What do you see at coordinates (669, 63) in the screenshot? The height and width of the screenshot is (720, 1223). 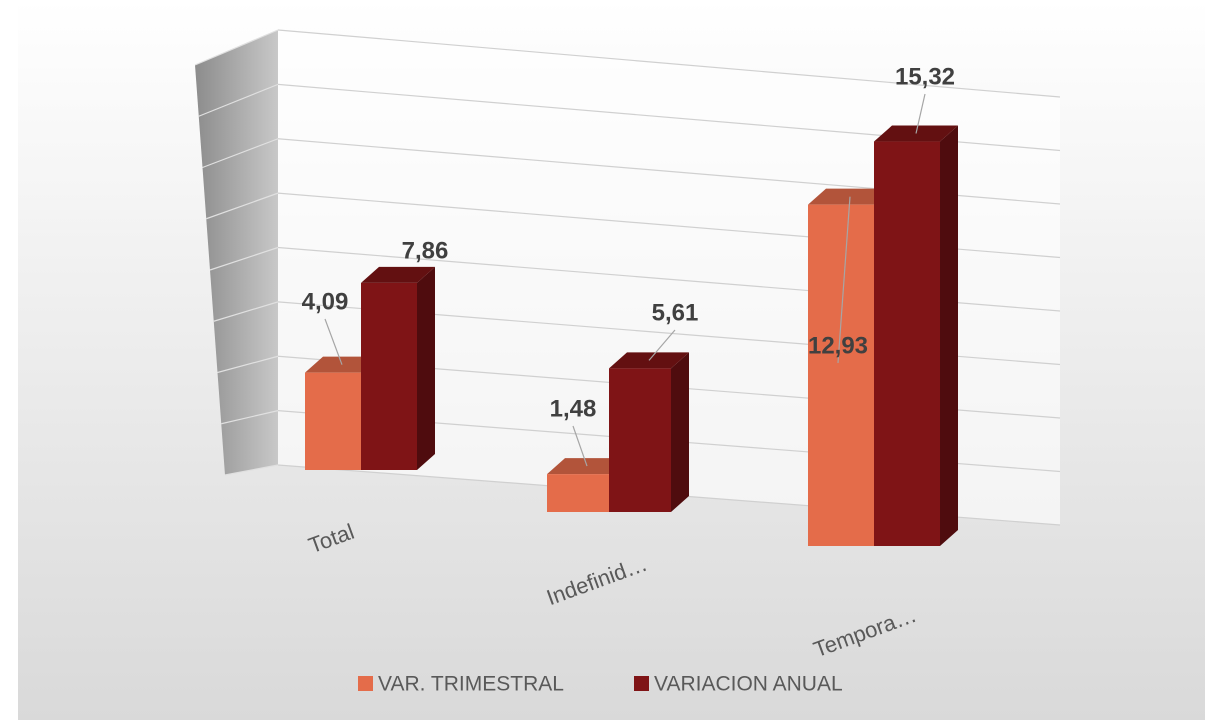 I see `grid-line` at bounding box center [669, 63].